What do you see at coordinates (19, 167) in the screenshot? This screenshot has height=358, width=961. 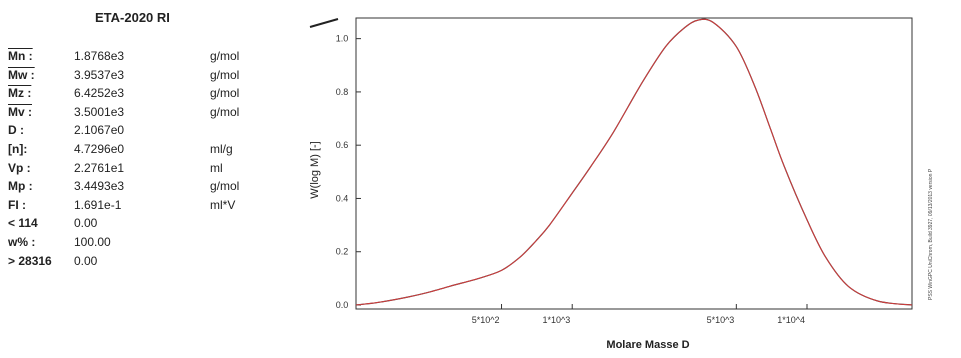 I see `result-label: Vp :` at bounding box center [19, 167].